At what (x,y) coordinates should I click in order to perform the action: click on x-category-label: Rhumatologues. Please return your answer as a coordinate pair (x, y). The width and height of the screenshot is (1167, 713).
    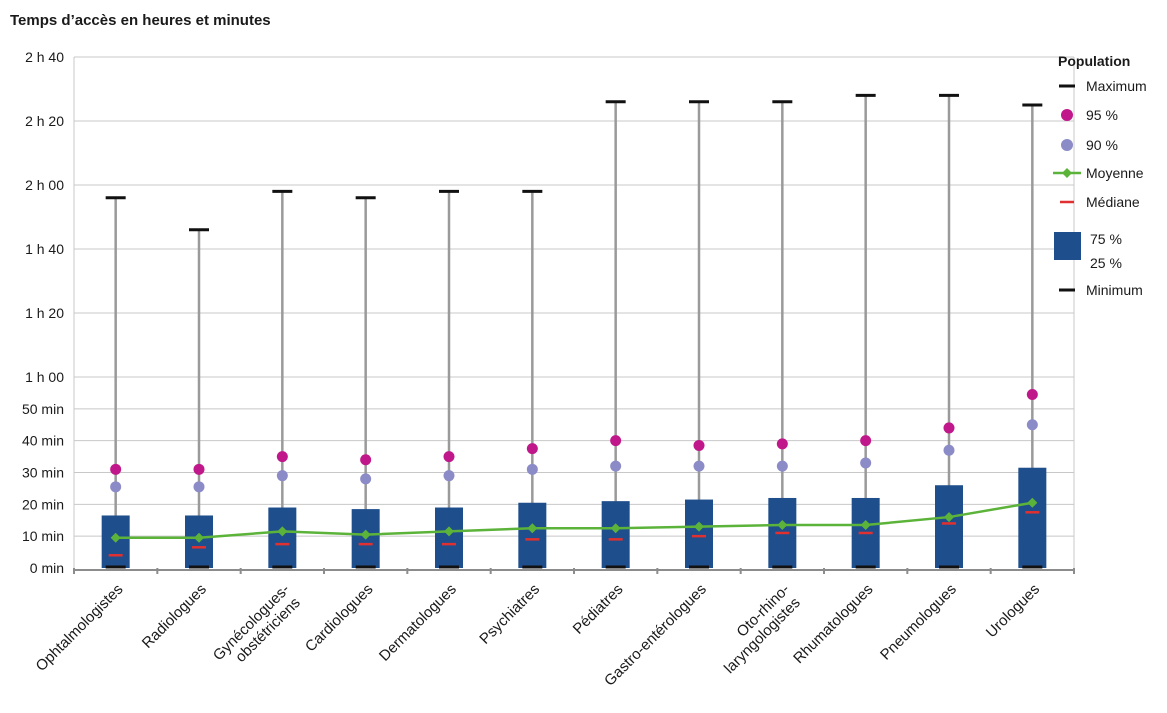
    Looking at the image, I should click on (833, 624).